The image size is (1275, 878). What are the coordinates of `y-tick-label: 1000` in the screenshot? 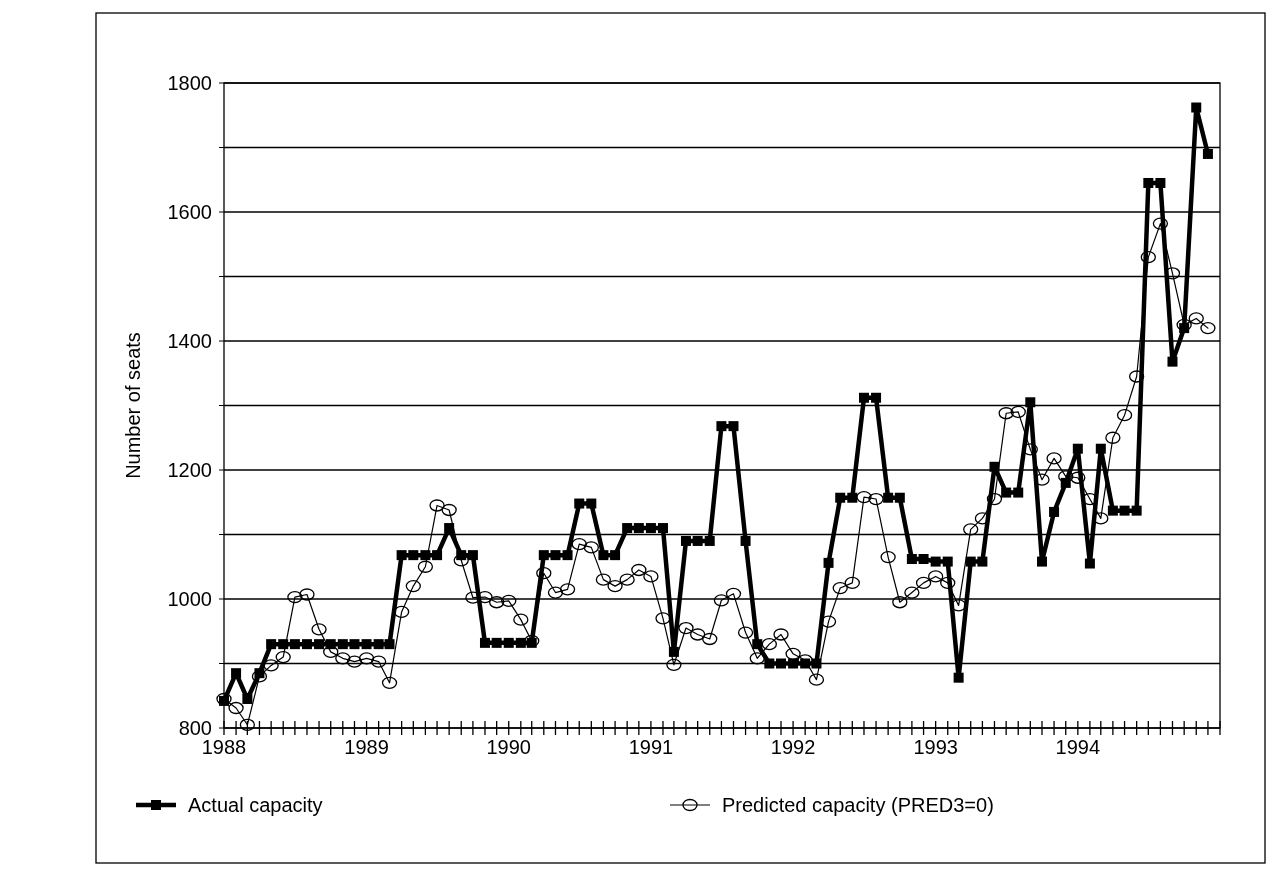 It's located at (189, 599).